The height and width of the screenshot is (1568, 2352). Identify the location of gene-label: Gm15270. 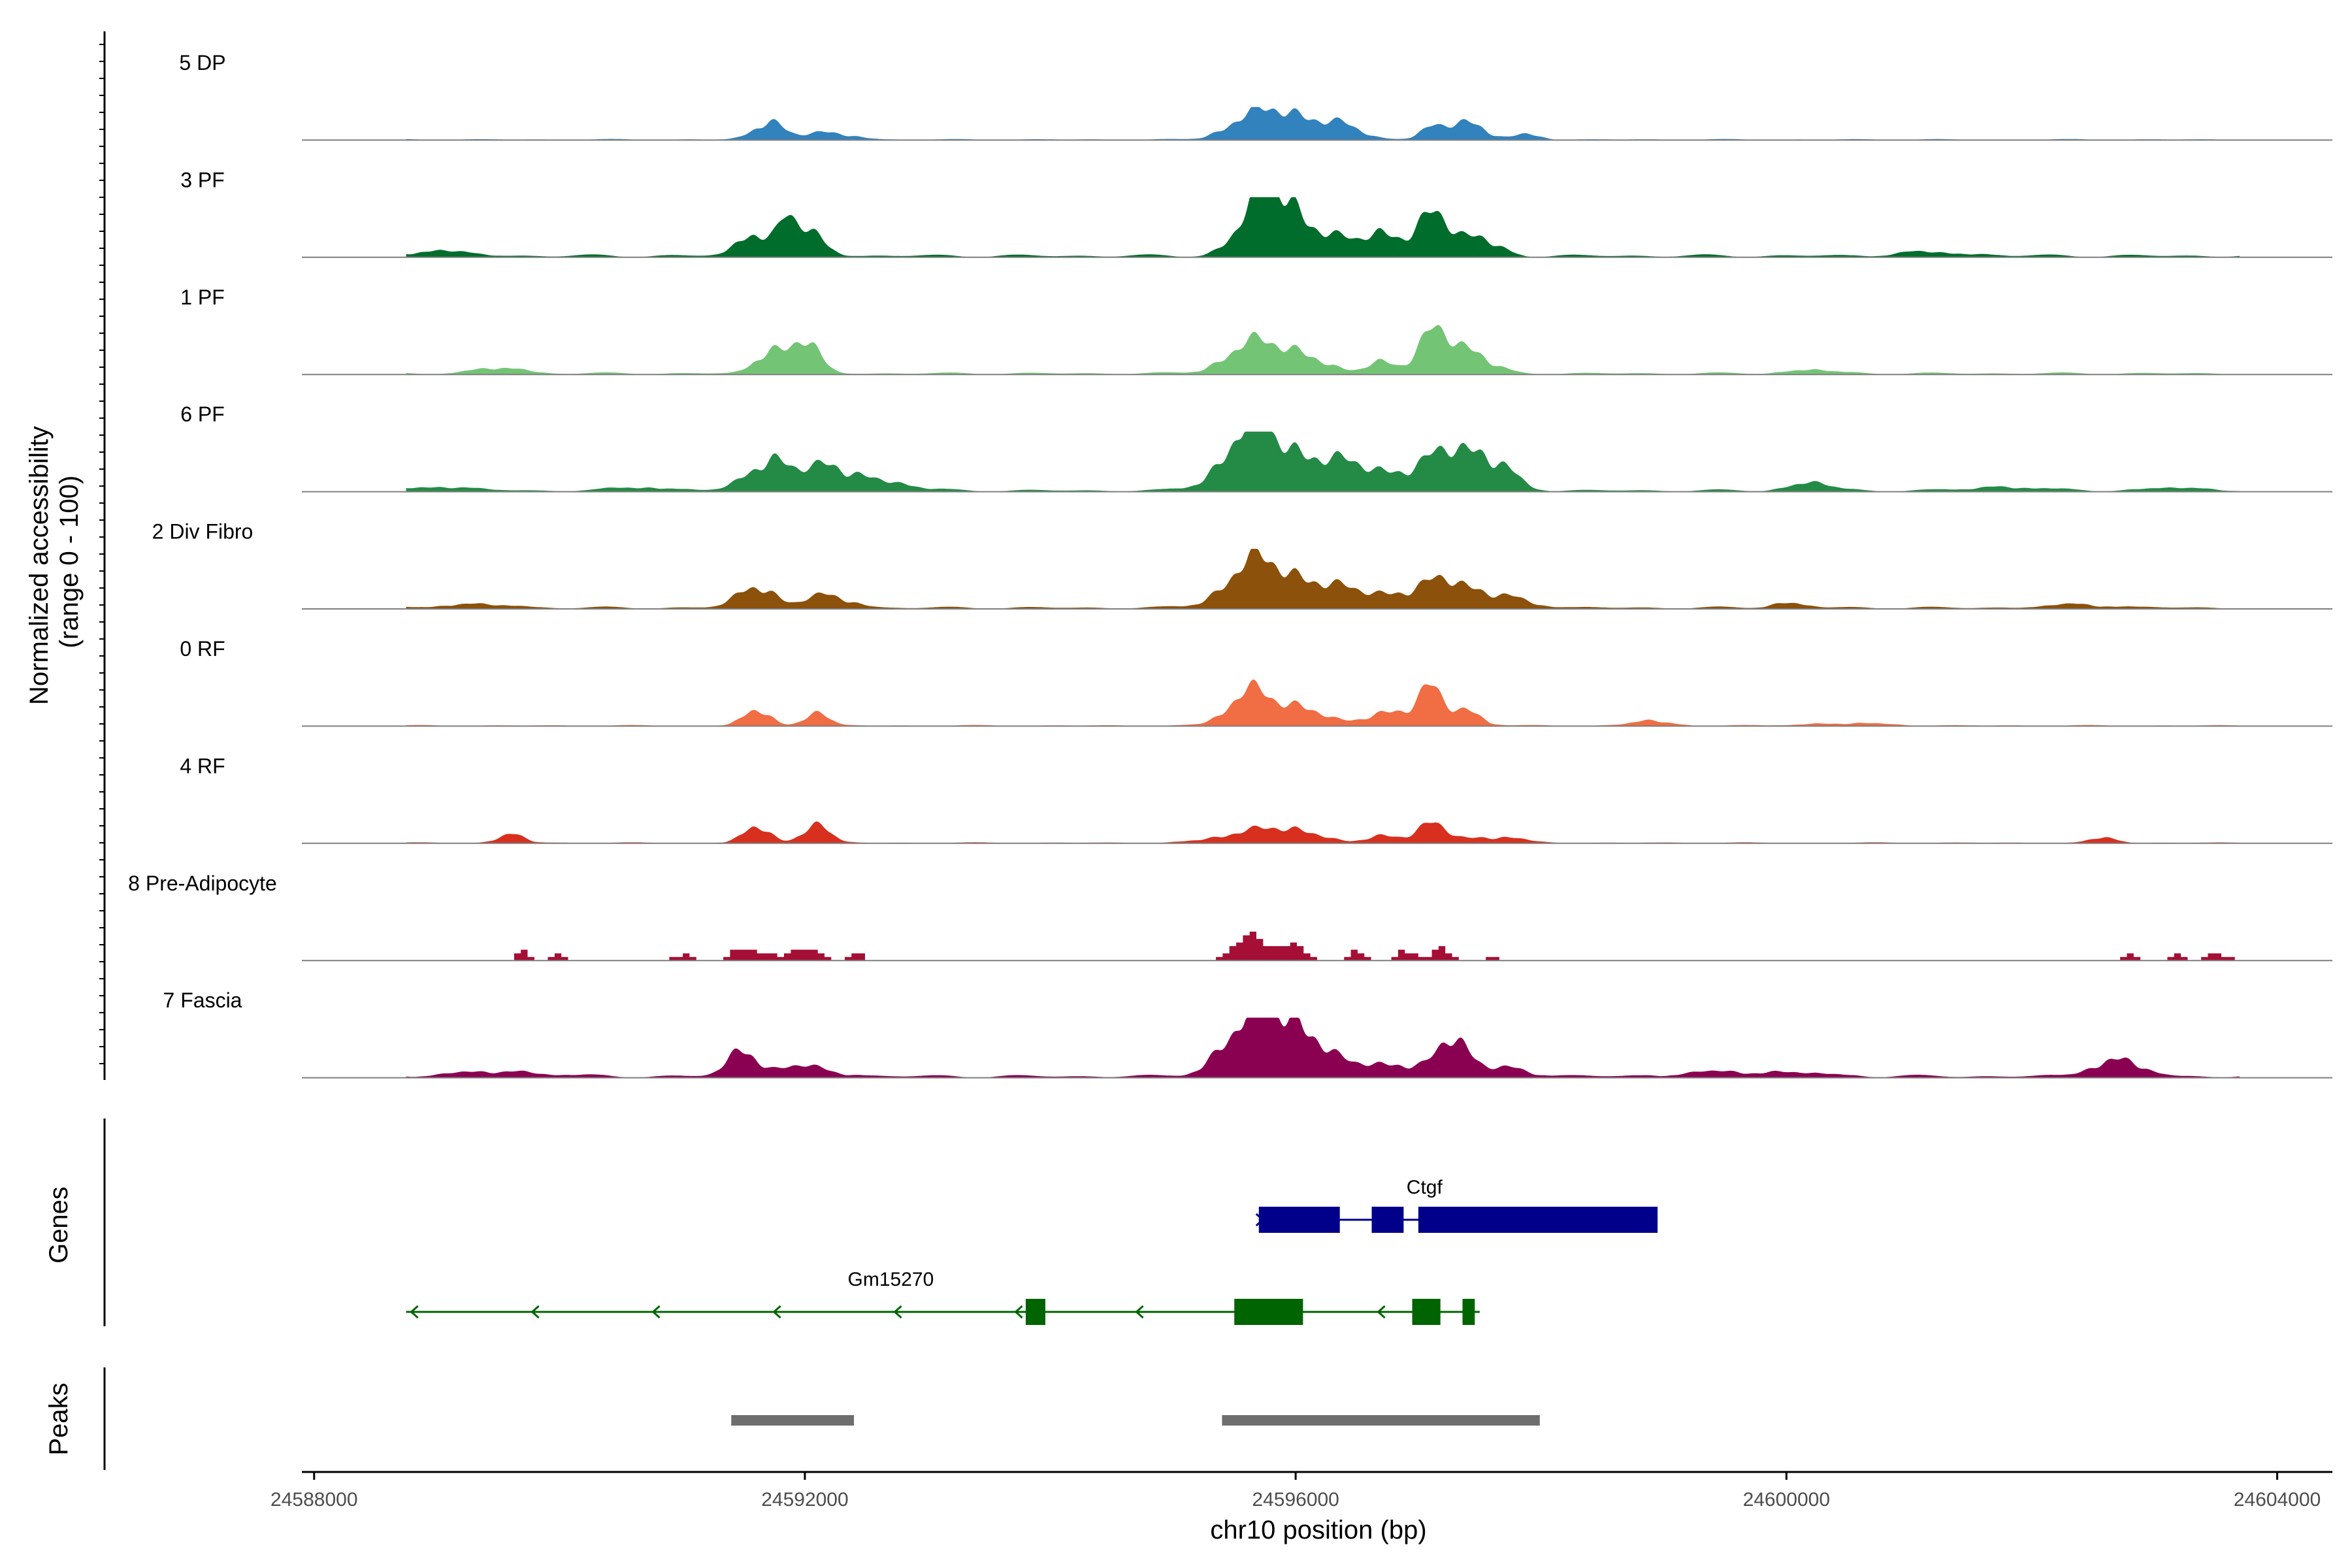
(891, 1279).